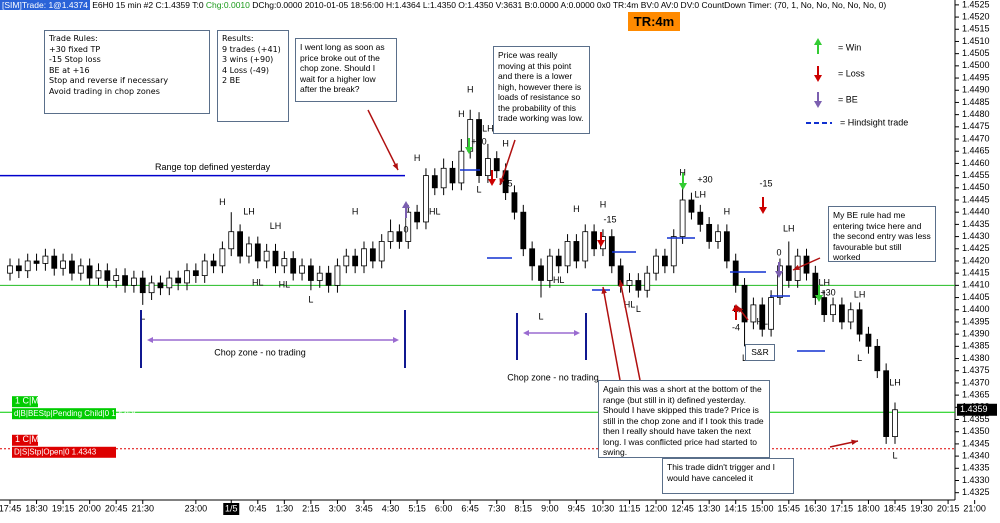 Image resolution: width=1000 pixels, height=523 pixels. I want to click on note-pointer, so click(383, 140).